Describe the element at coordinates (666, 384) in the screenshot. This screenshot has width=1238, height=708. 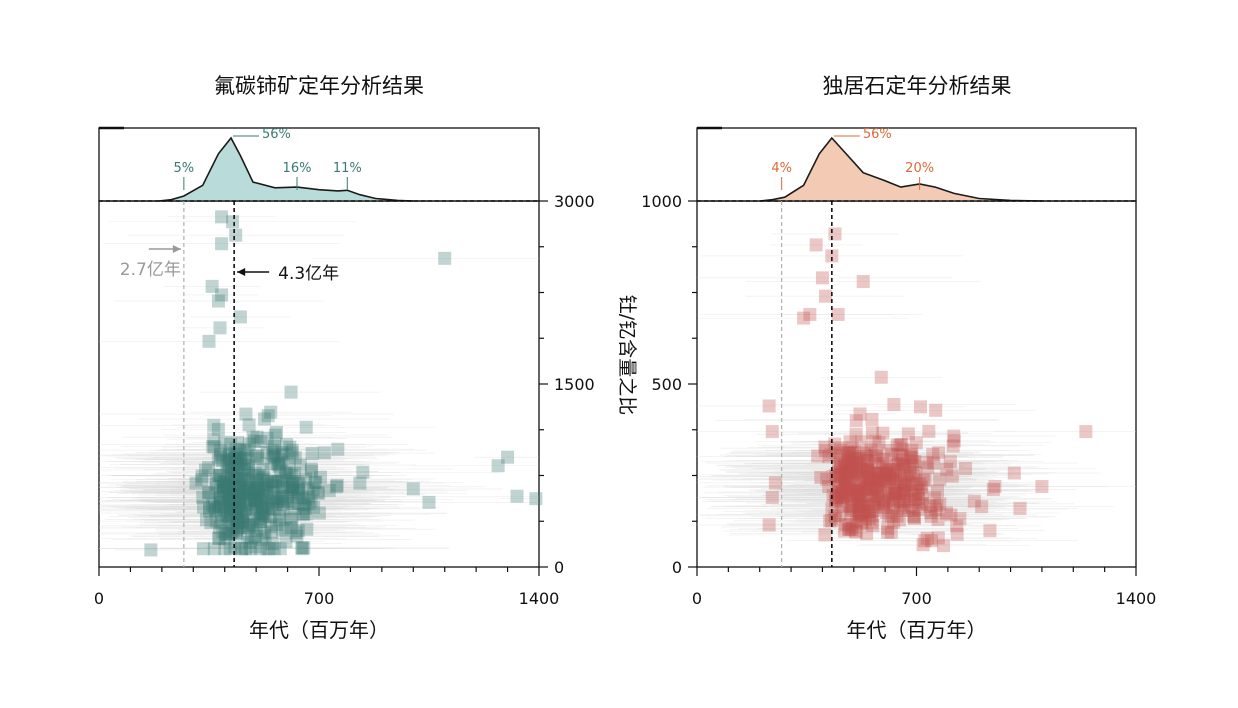
I see `y-tick-label: 500` at that location.